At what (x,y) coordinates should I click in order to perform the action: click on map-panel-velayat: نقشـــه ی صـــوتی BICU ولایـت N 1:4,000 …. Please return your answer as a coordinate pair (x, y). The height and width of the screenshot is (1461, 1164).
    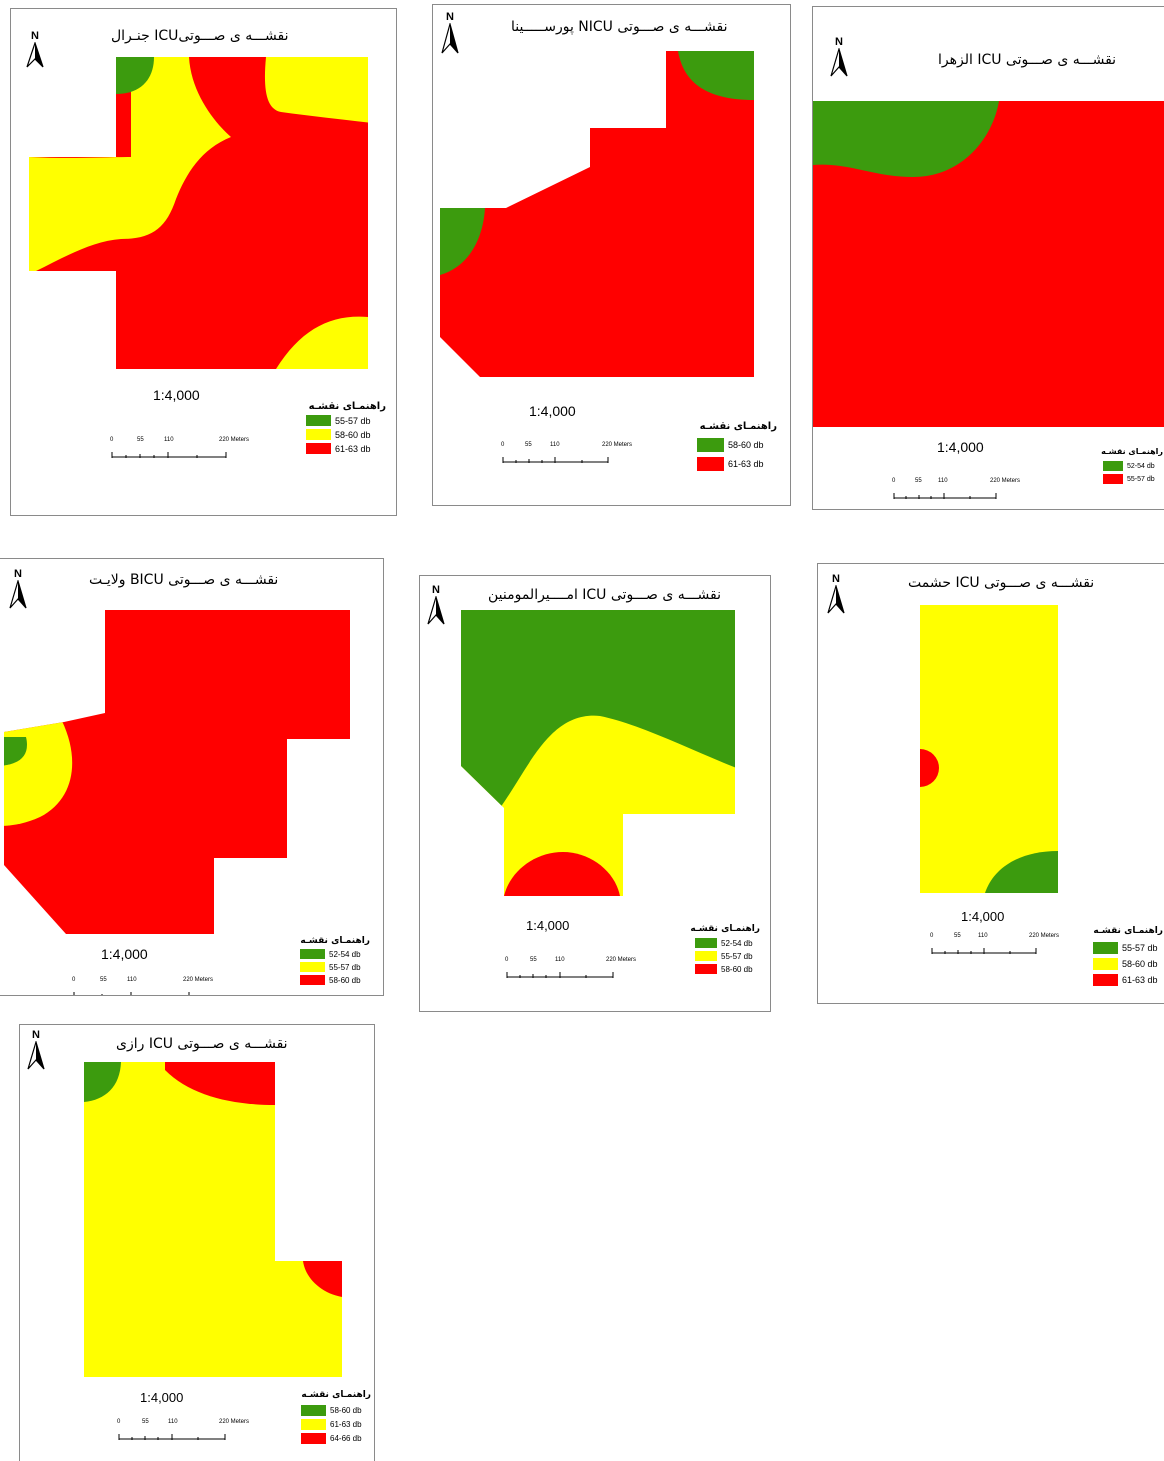
    Looking at the image, I should click on (192, 777).